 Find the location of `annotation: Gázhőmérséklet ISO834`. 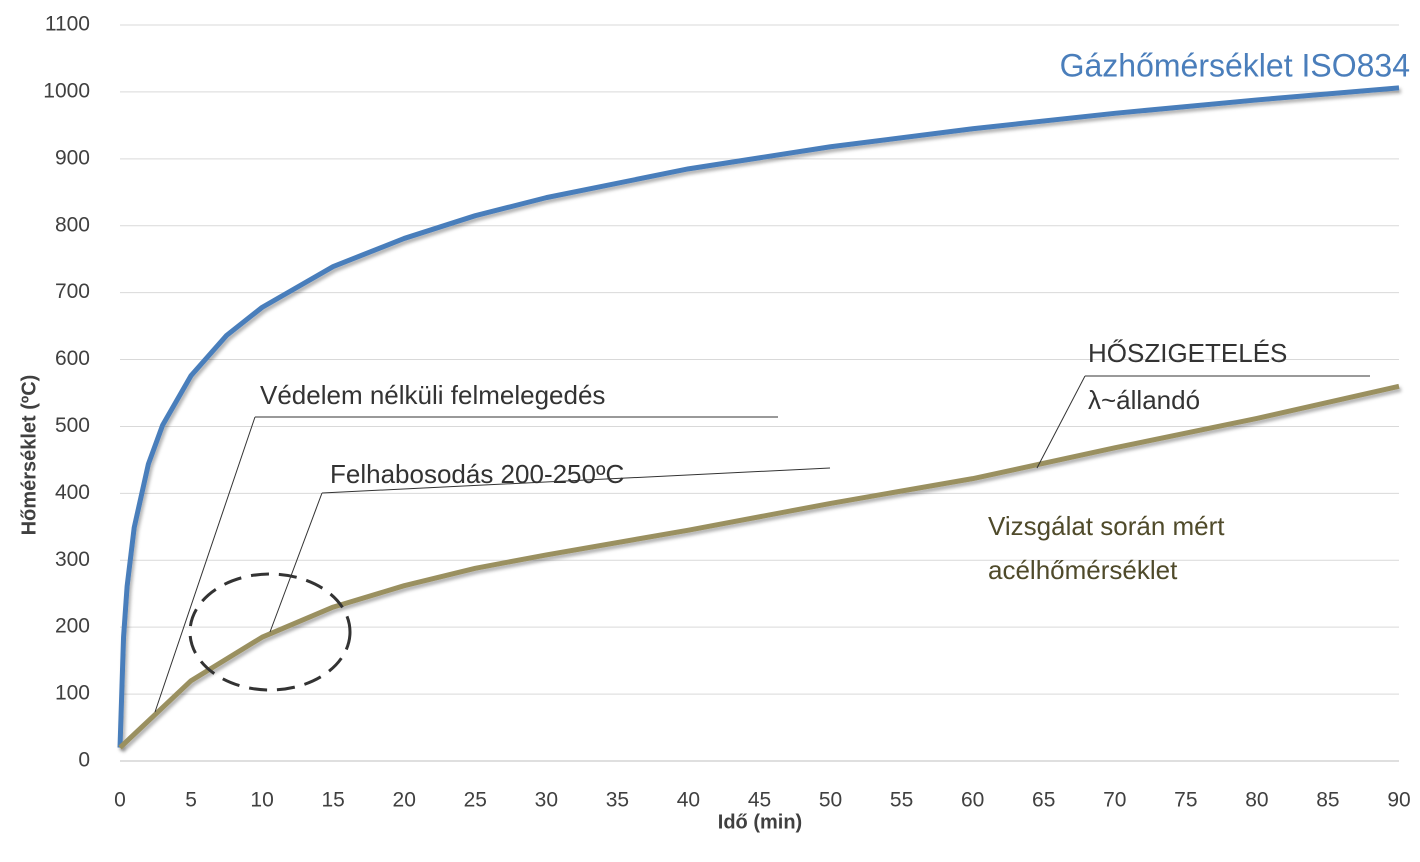

annotation: Gázhőmérséklet ISO834 is located at coordinates (1235, 65).